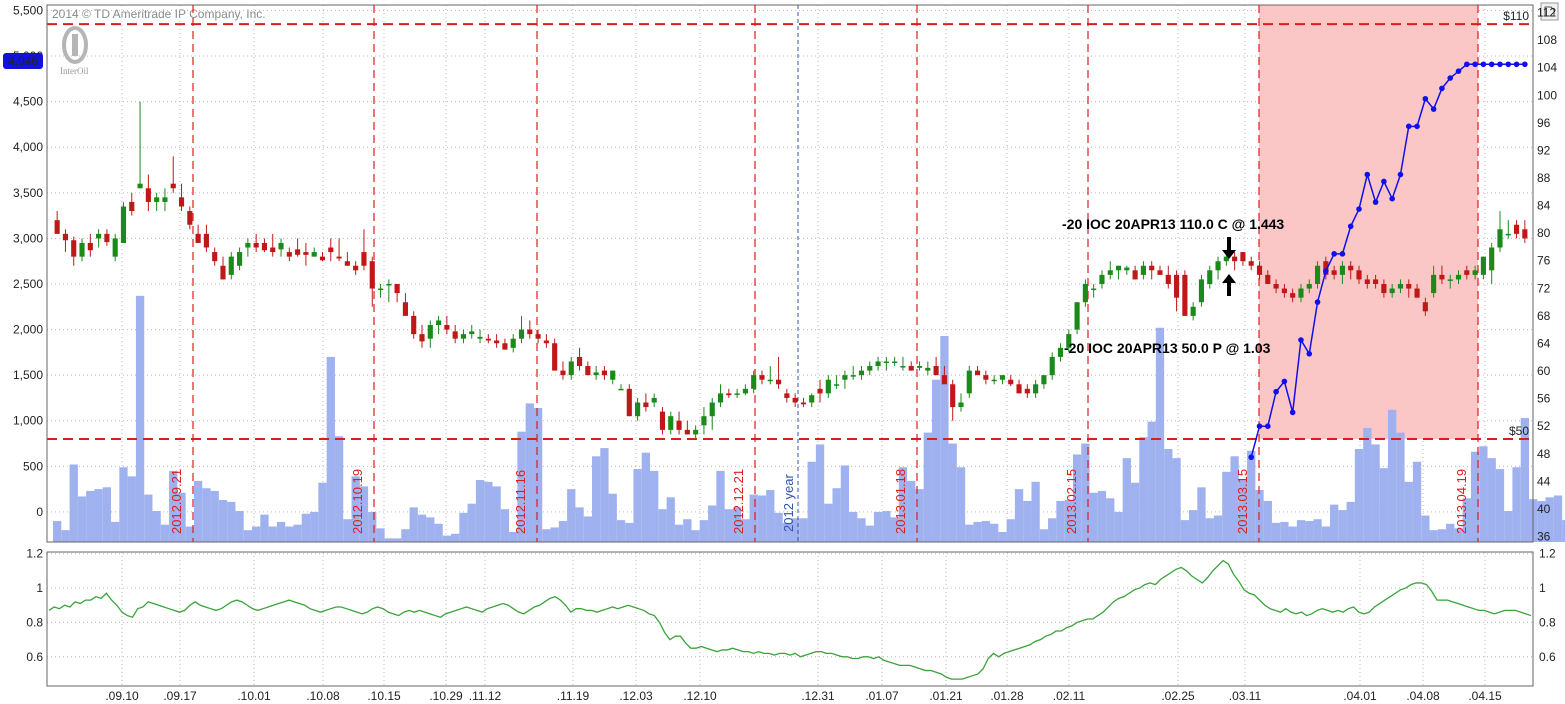 Image resolution: width=1565 pixels, height=704 pixels. I want to click on x-axis-tick: .10.08, so click(323, 696).